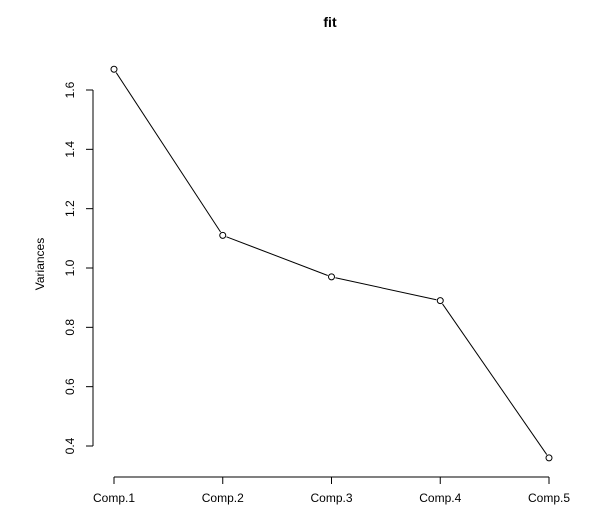 The image size is (606, 526). What do you see at coordinates (40, 264) in the screenshot?
I see `y-axis-label: Variances` at bounding box center [40, 264].